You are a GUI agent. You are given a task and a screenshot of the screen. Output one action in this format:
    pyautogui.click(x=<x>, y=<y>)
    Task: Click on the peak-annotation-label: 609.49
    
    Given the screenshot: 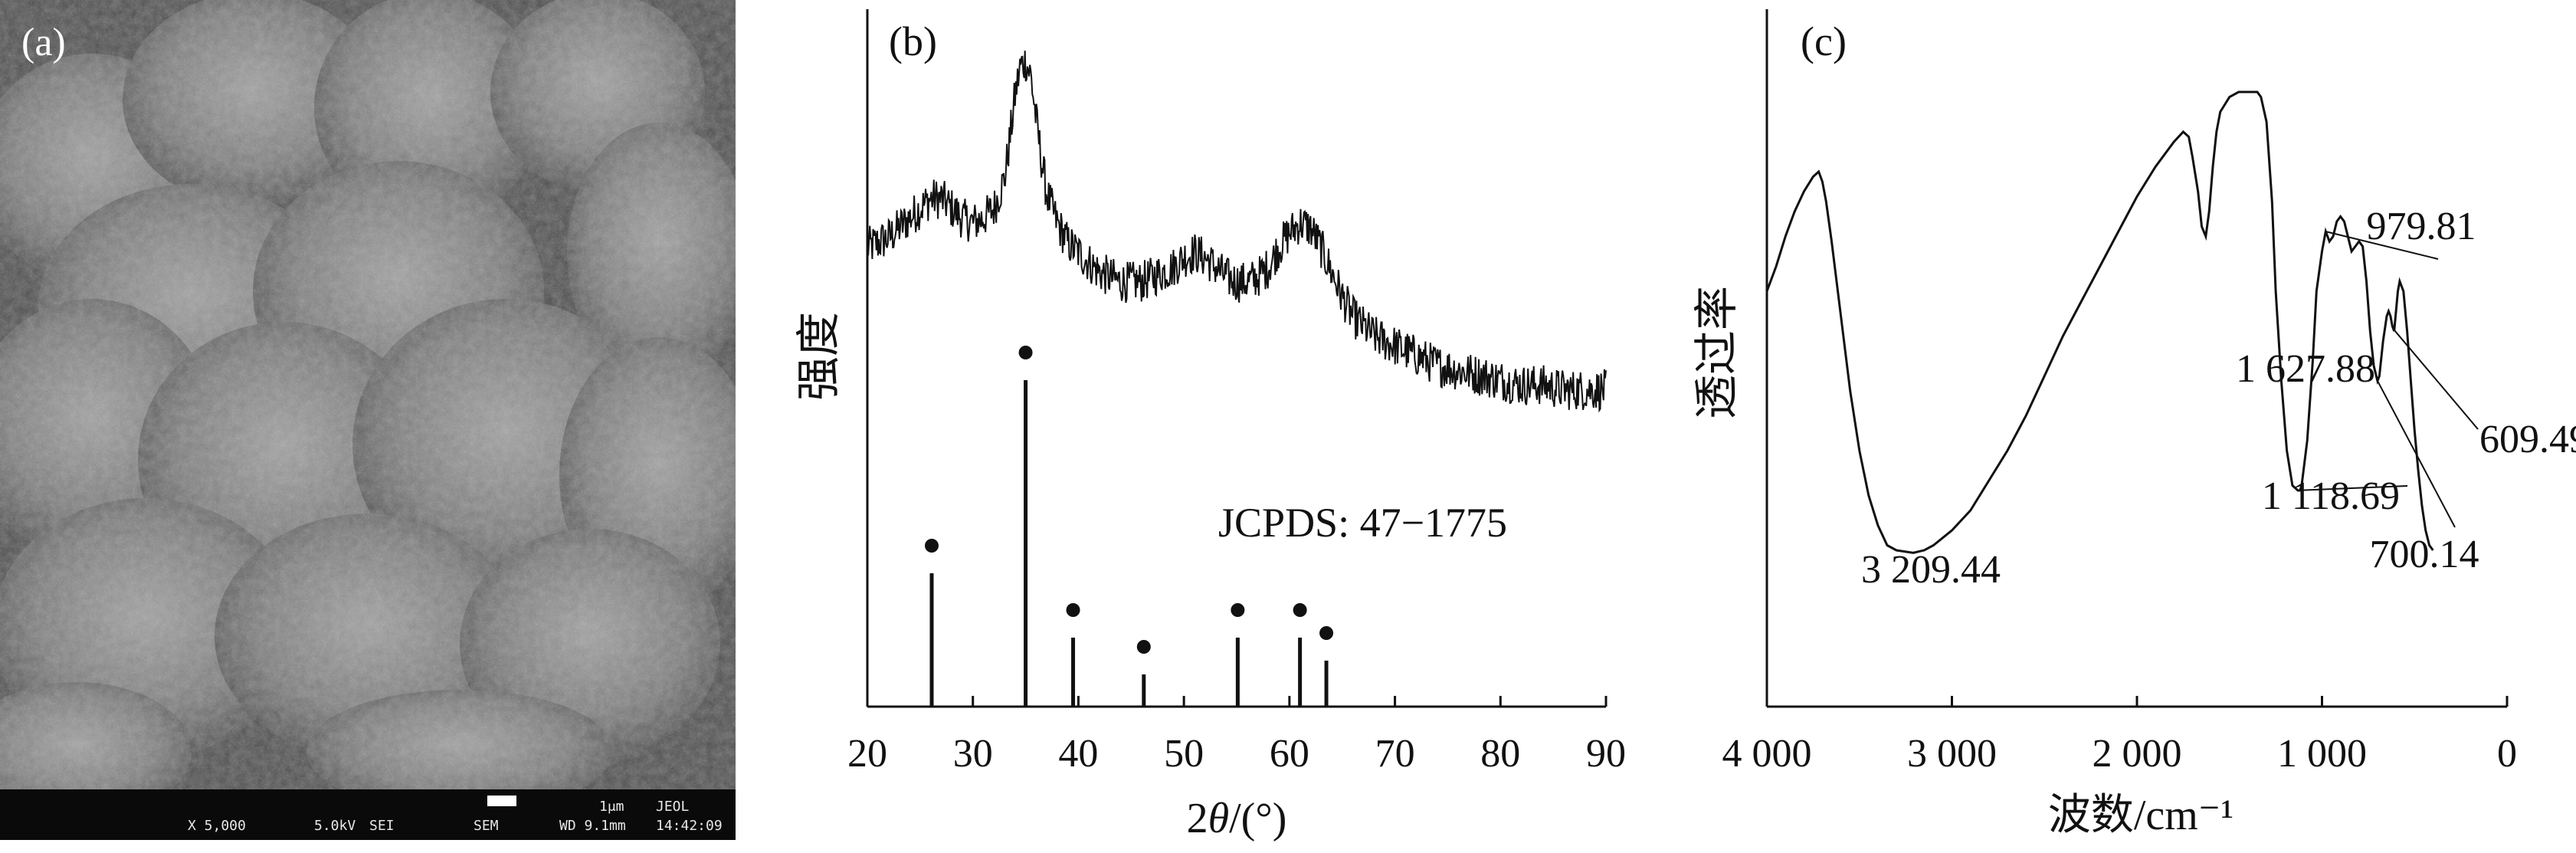 What is the action you would take?
    pyautogui.click(x=2528, y=439)
    